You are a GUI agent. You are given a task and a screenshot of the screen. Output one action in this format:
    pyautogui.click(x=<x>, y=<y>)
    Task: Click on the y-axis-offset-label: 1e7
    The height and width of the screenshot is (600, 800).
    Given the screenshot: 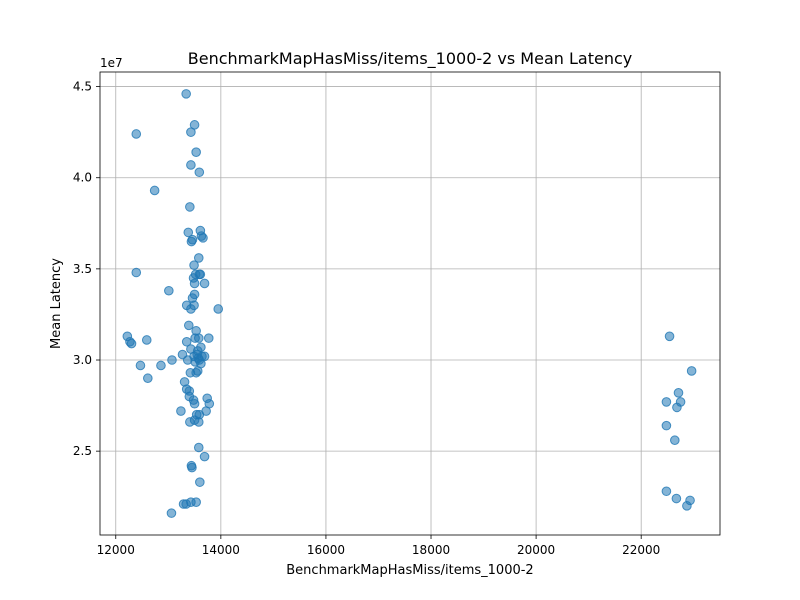 What is the action you would take?
    pyautogui.click(x=111, y=63)
    